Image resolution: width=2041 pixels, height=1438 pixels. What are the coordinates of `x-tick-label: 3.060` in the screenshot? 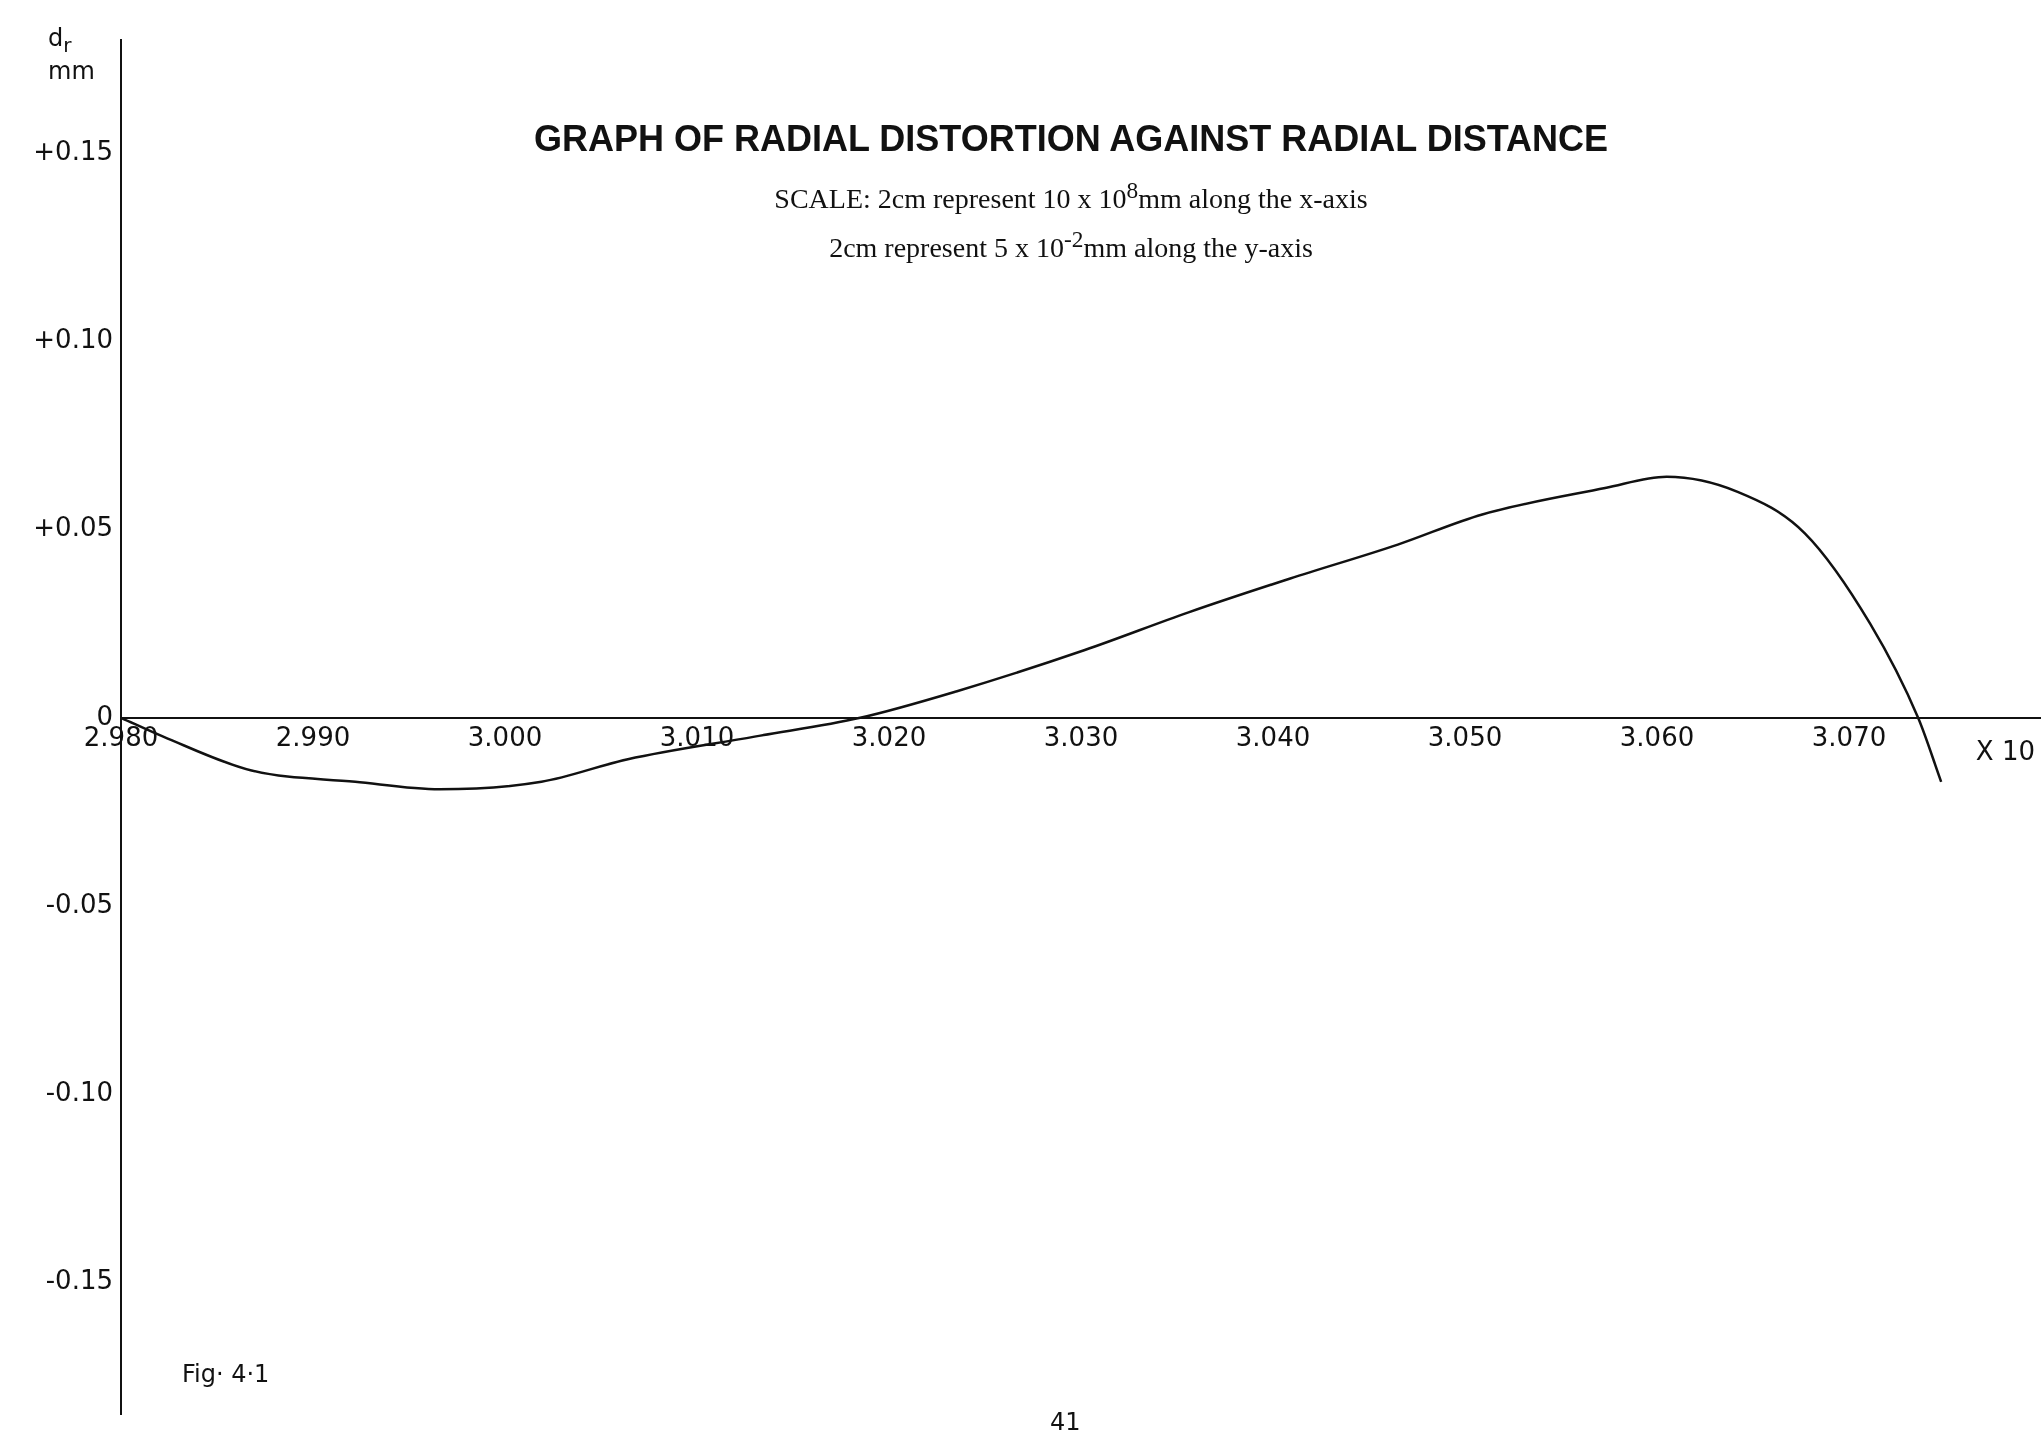 It's located at (1657, 736).